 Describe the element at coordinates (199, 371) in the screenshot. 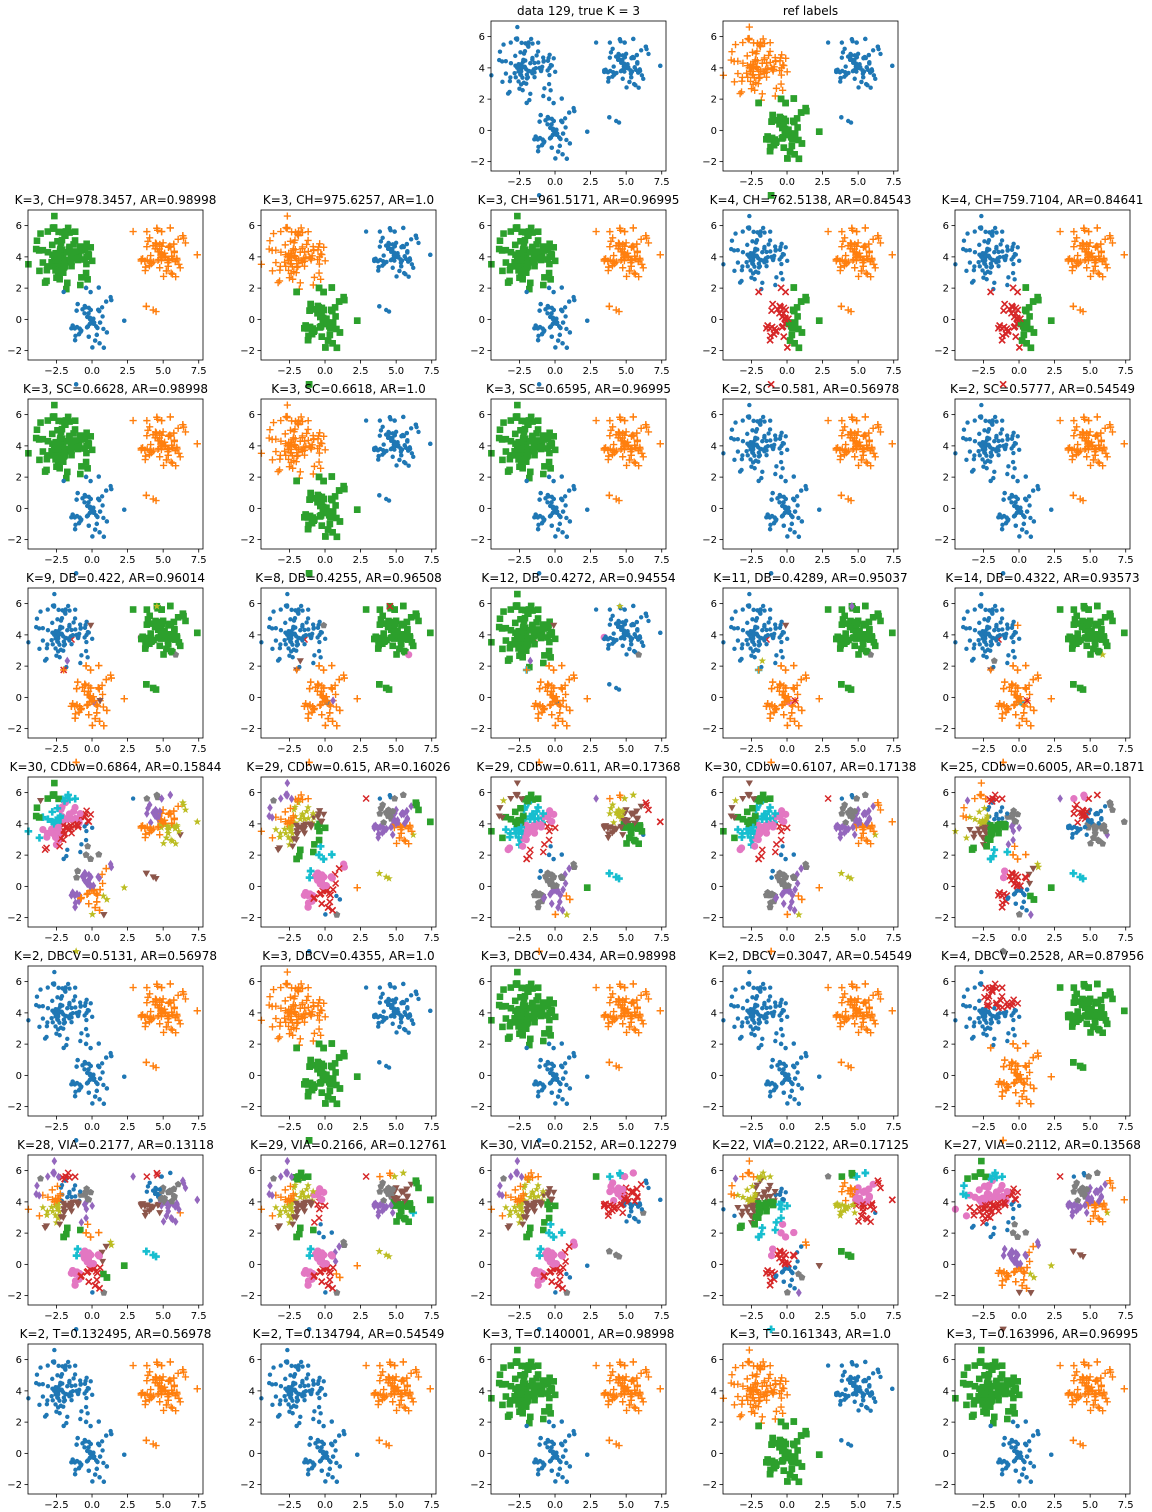

I see `x-tick-label: 7.5` at that location.